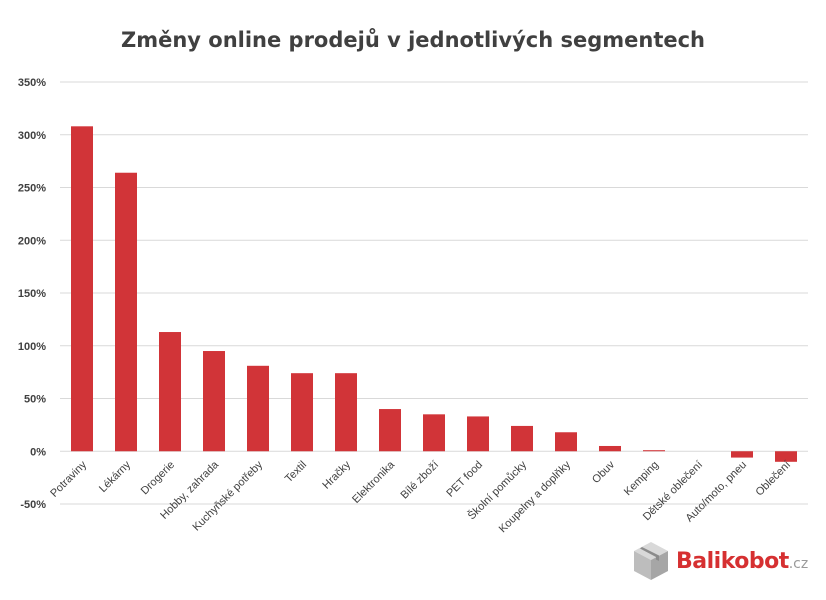  Describe the element at coordinates (798, 564) in the screenshot. I see `brand-suffix: .cz` at that location.